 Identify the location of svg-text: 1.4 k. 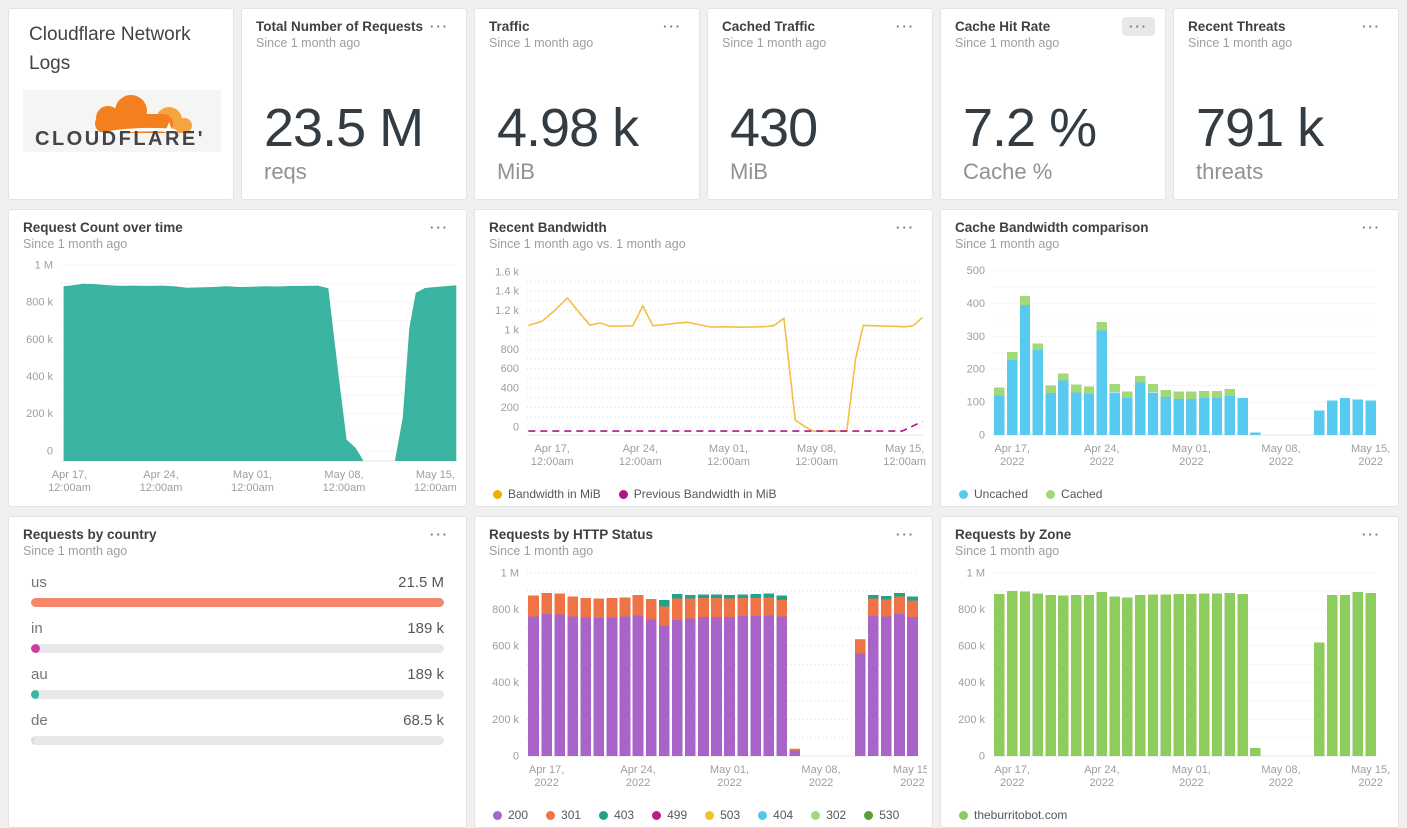
(507, 292).